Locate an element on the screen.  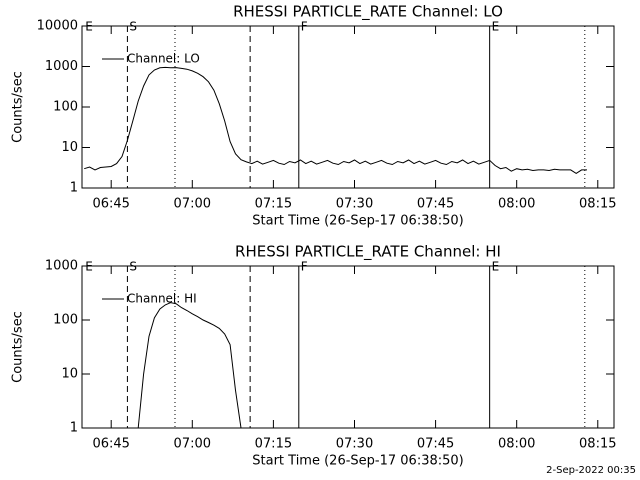
chart-title: RHESSI PARTICLE_RATE Channel: HI is located at coordinates (368, 252).